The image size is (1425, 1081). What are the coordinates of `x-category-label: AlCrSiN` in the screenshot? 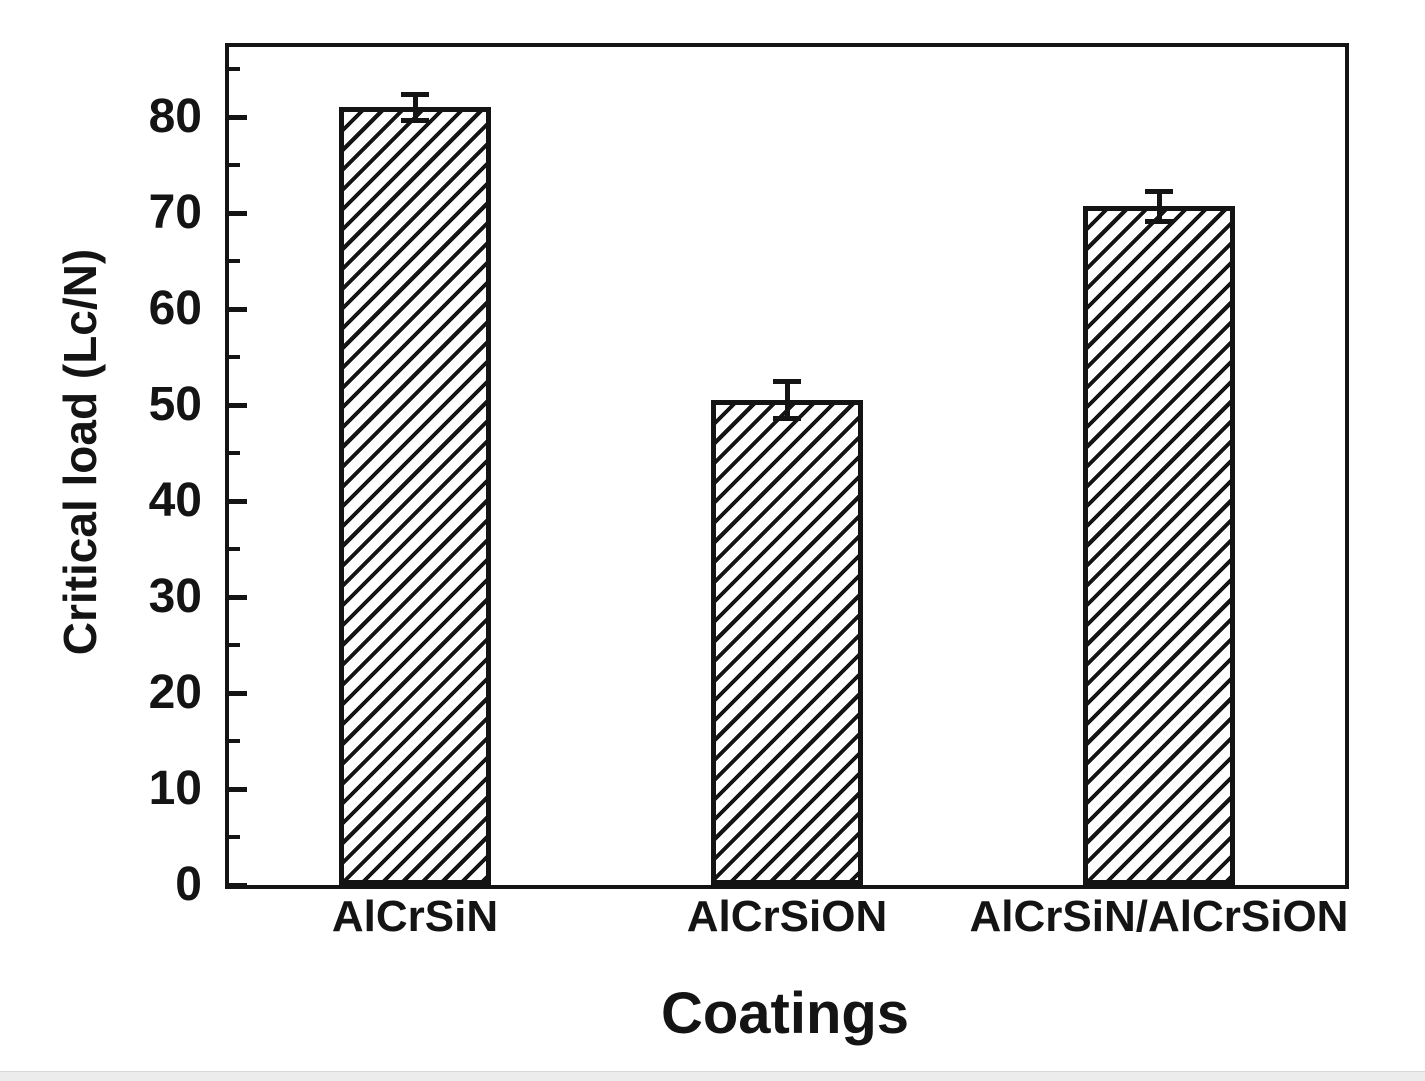 It's located at (415, 916).